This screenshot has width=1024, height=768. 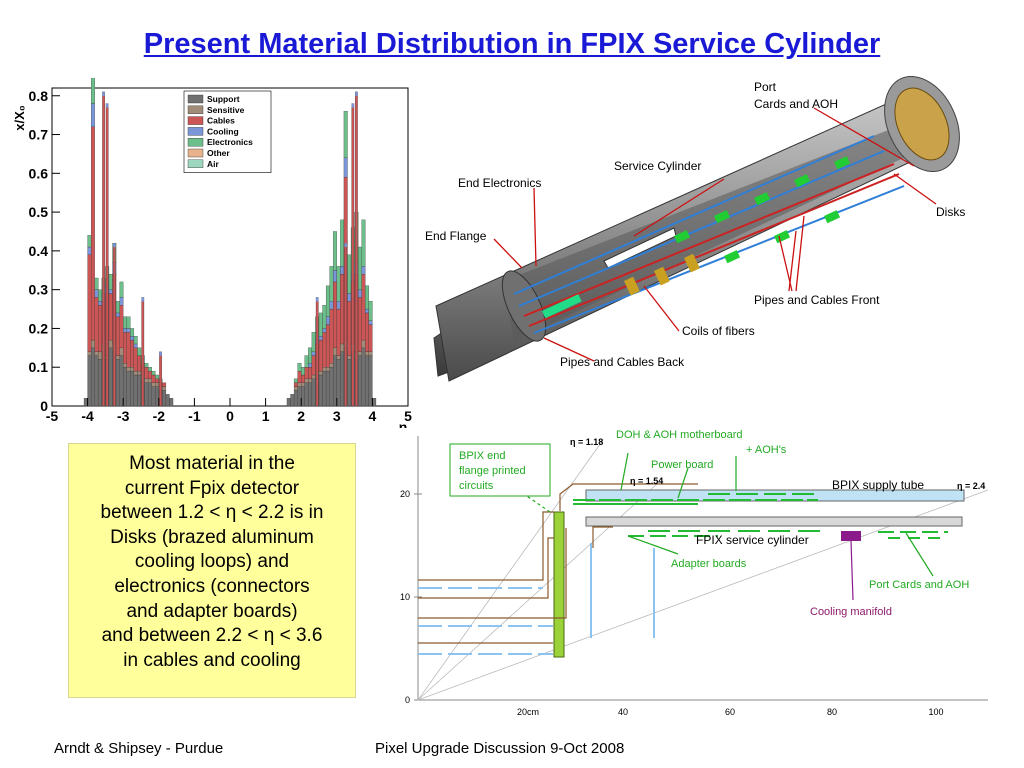 I want to click on y-axis-label: x/X₀, so click(x=19, y=118).